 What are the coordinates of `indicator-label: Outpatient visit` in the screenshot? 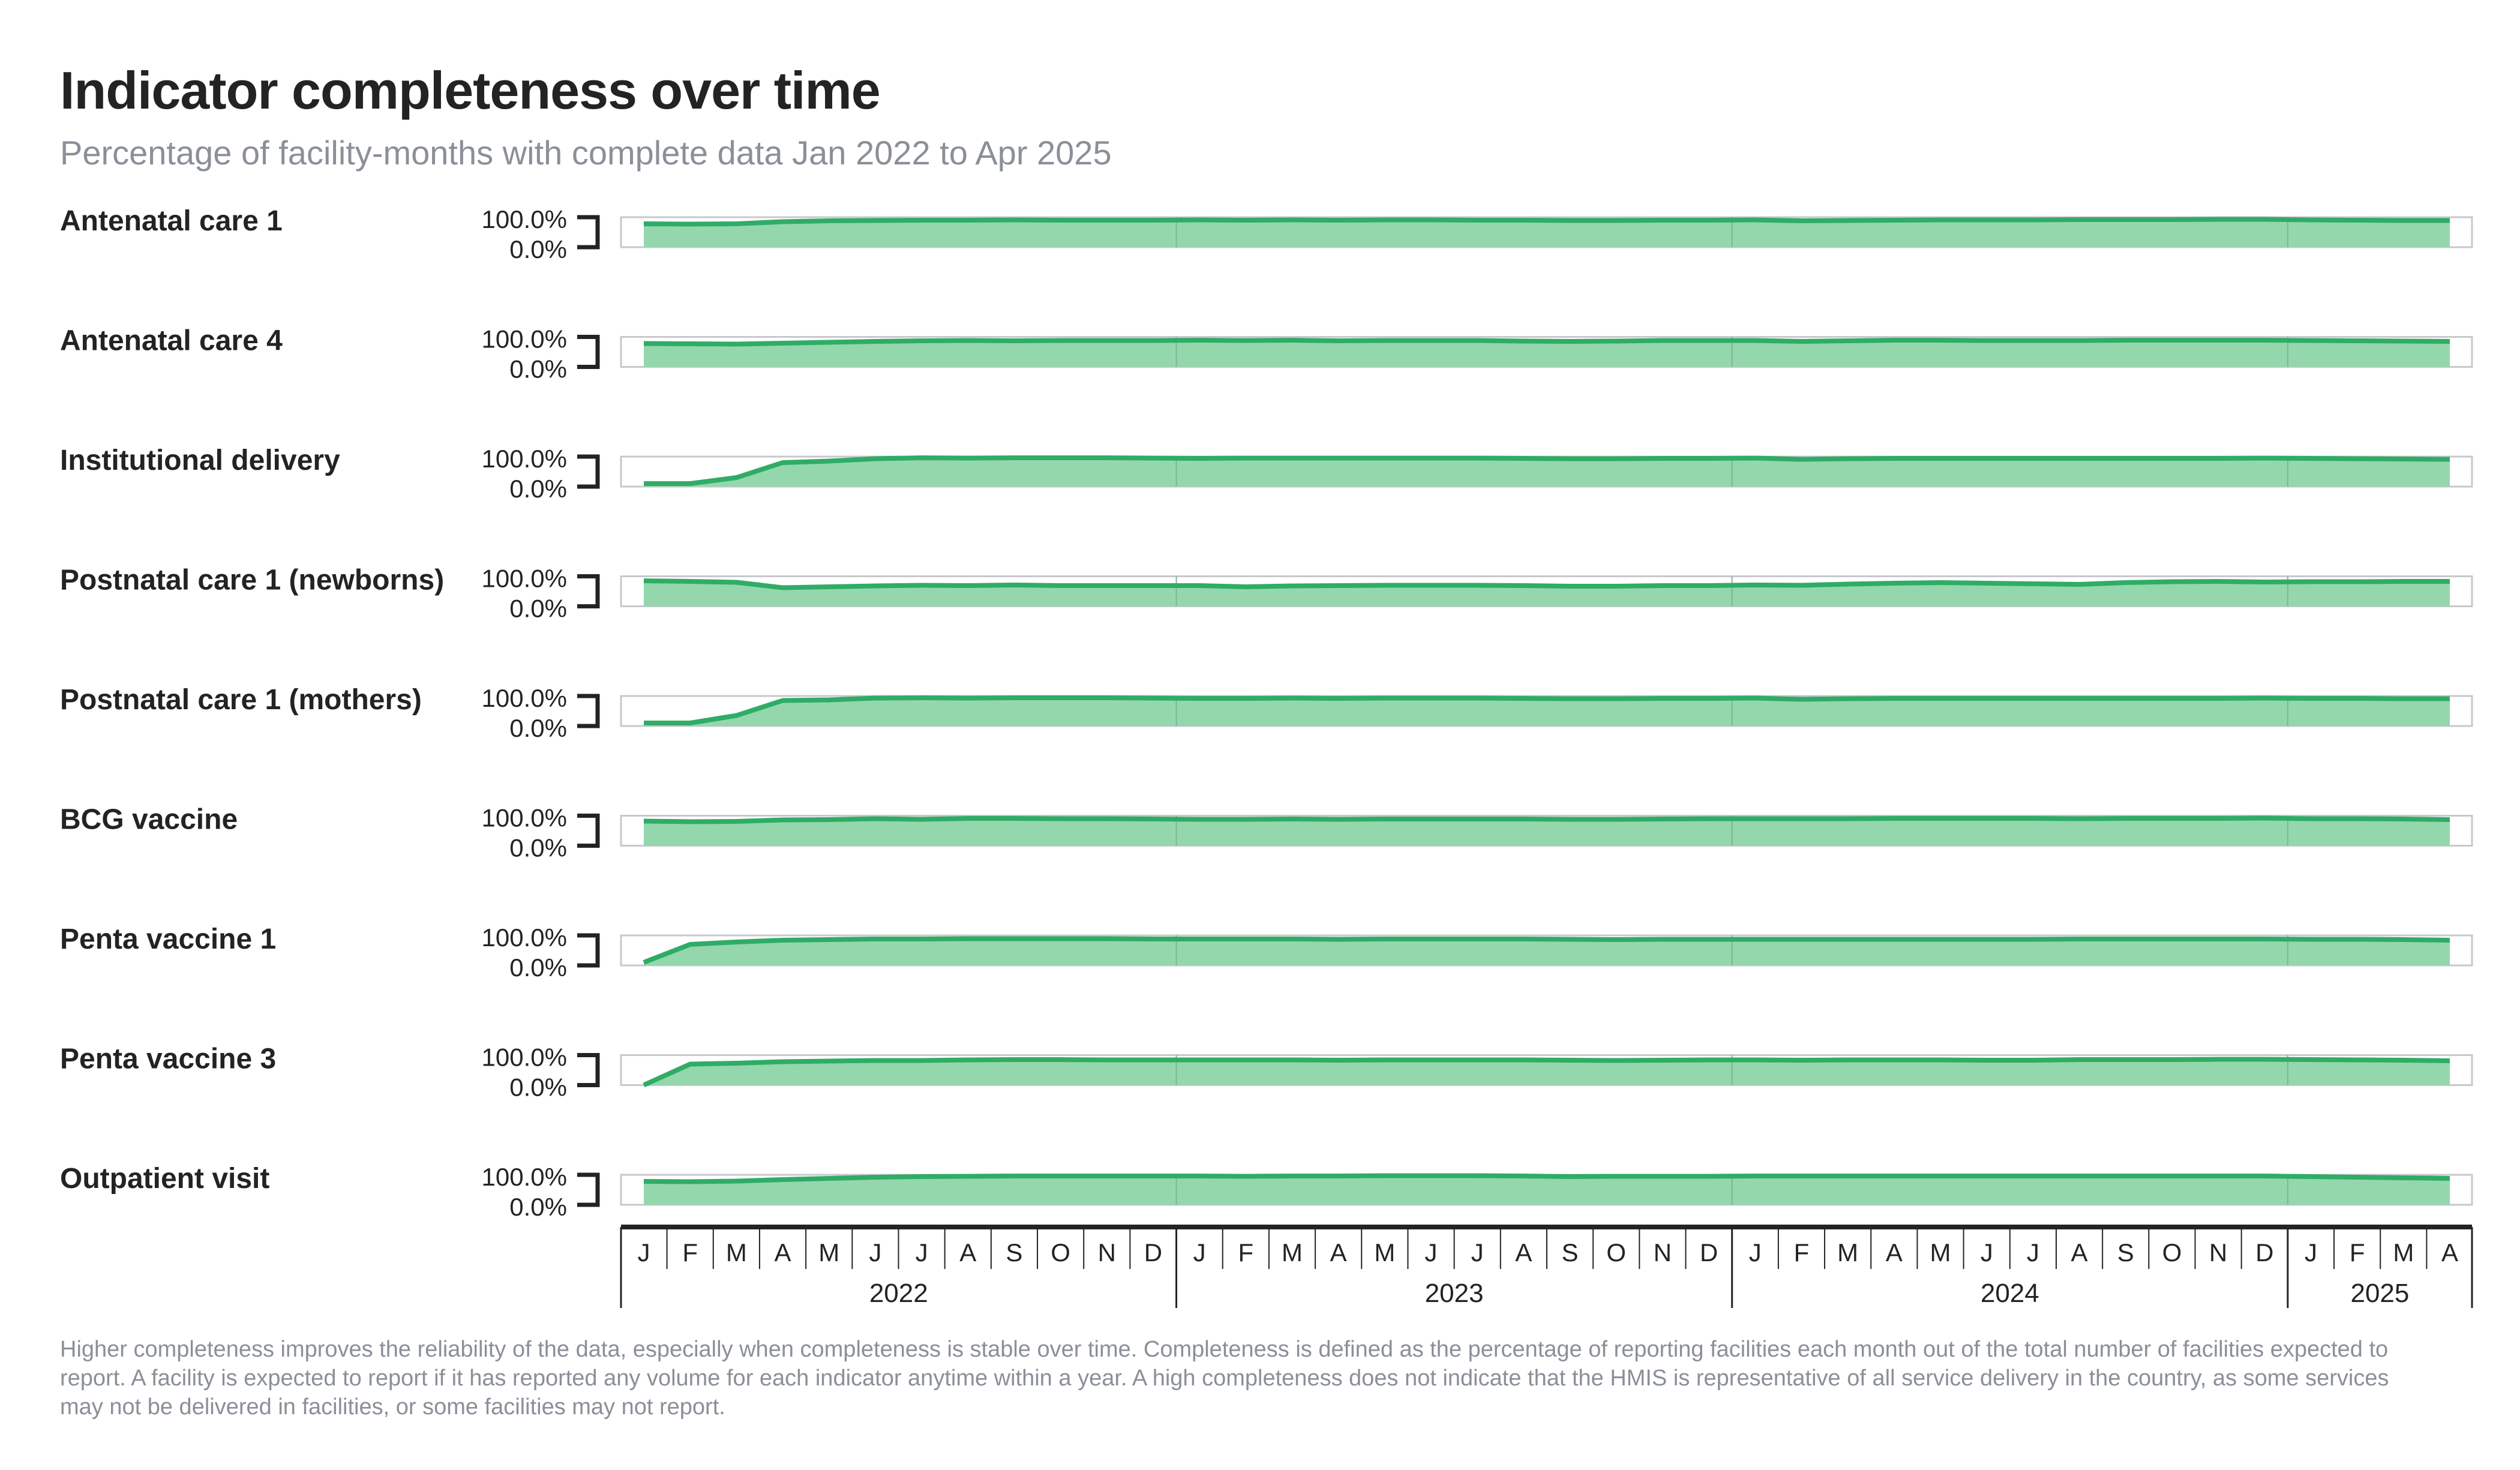 It's located at (164, 1179).